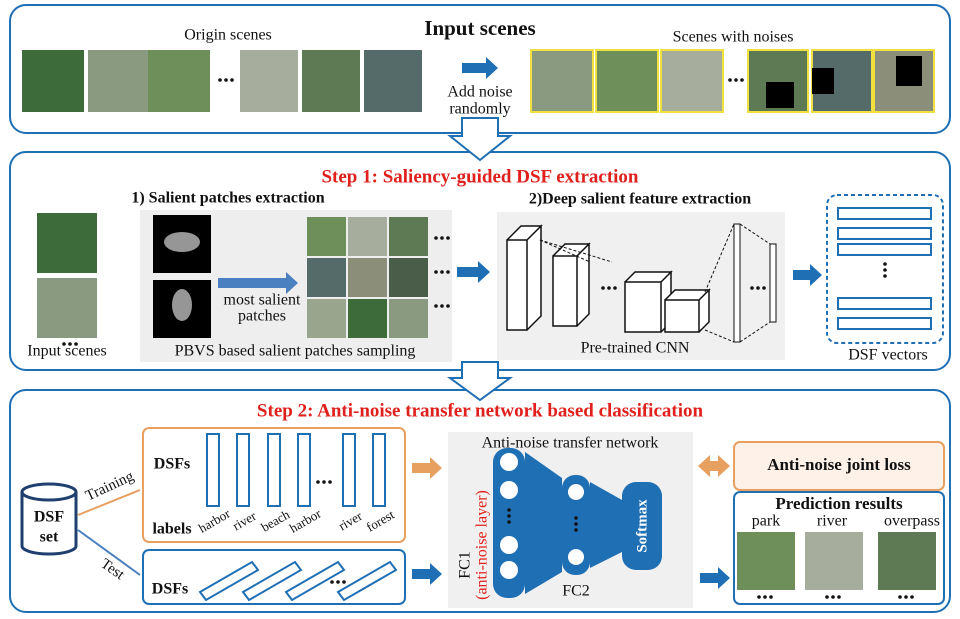 The image size is (960, 619). I want to click on label: Anti-noise joint loss, so click(839, 464).